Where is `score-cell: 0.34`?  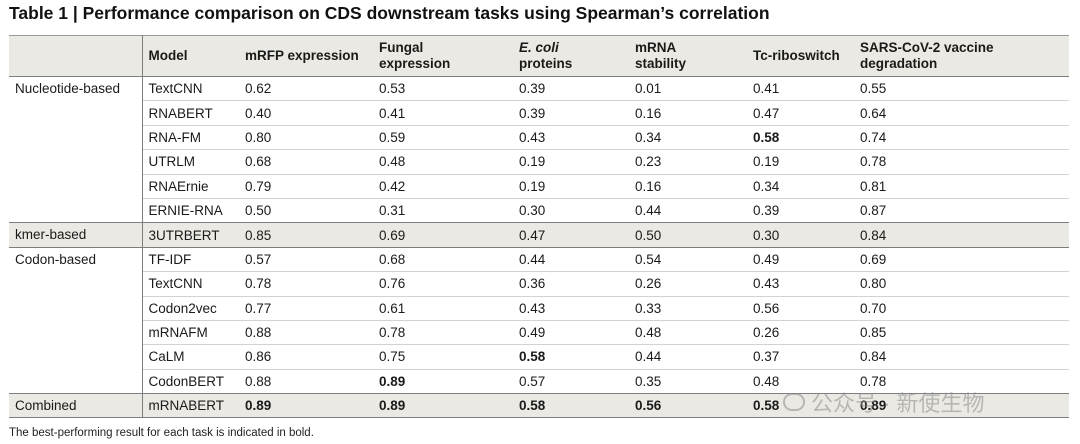 score-cell: 0.34 is located at coordinates (688, 137).